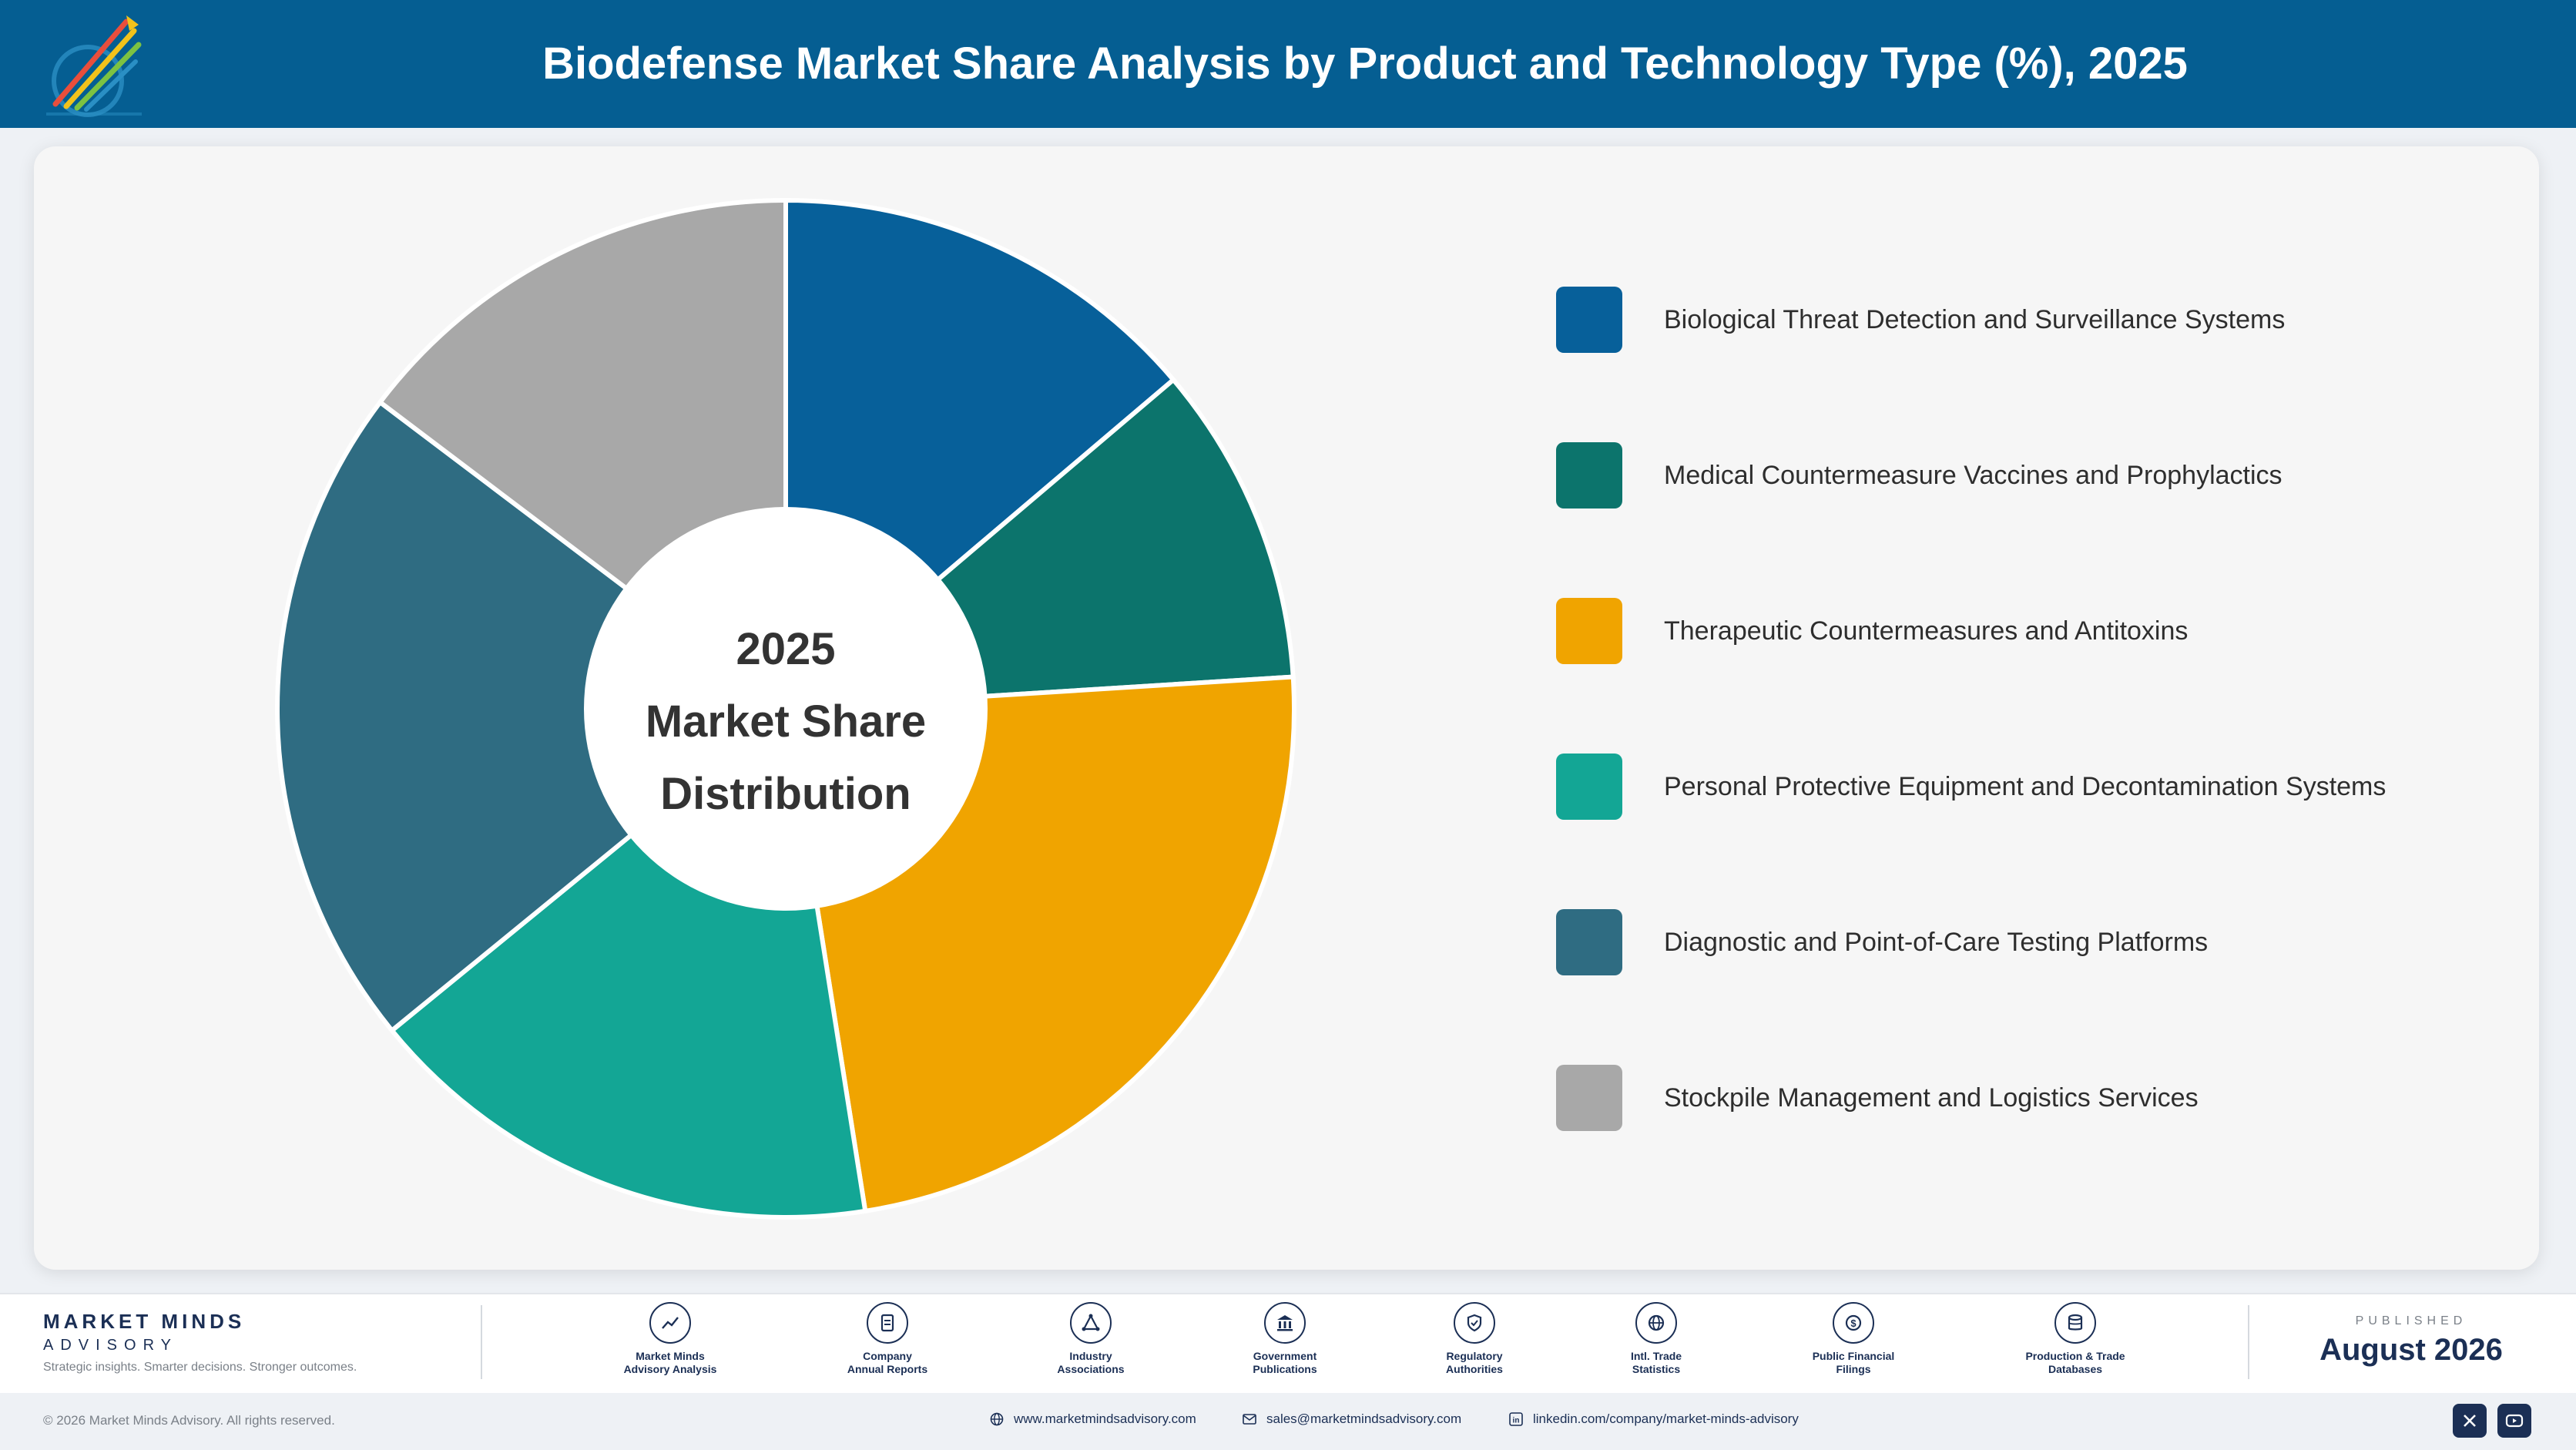 Image resolution: width=2576 pixels, height=1450 pixels. I want to click on trend-icon, so click(670, 1323).